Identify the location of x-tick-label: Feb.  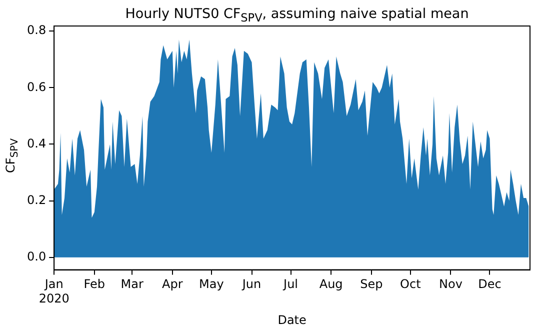
(95, 284).